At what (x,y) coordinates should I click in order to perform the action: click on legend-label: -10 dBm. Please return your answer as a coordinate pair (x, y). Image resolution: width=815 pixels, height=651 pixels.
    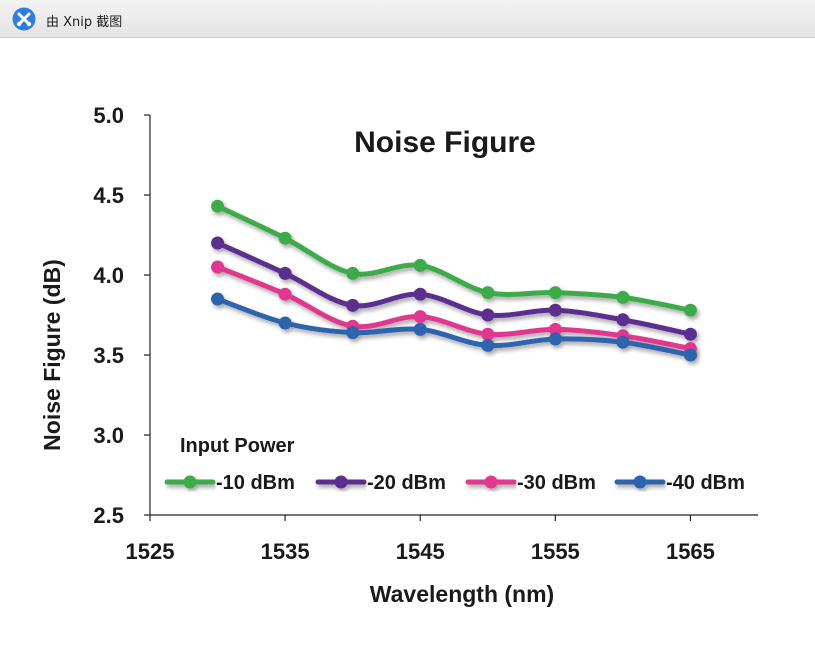
    Looking at the image, I should click on (255, 483).